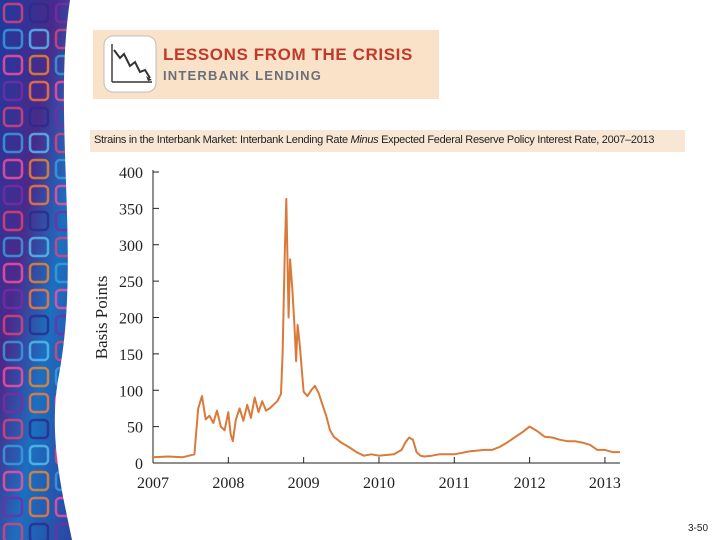 This screenshot has height=540, width=720. What do you see at coordinates (288, 54) in the screenshot?
I see `banner-title: LESSONS FROM THE CRISIS` at bounding box center [288, 54].